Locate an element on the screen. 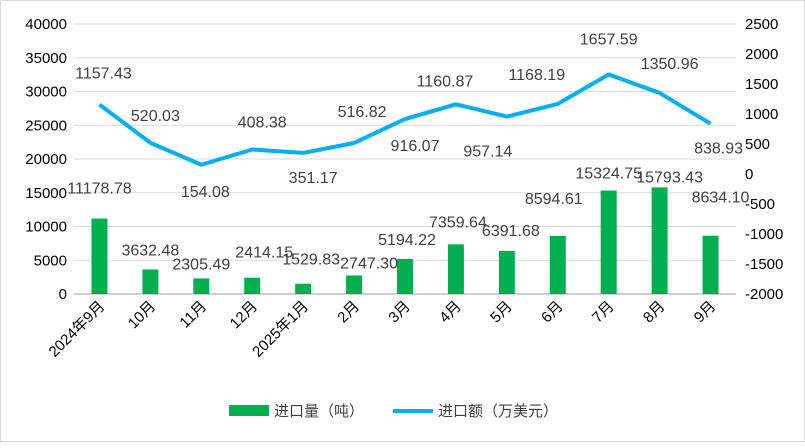  bar-data-label: 6391.68 is located at coordinates (511, 231).